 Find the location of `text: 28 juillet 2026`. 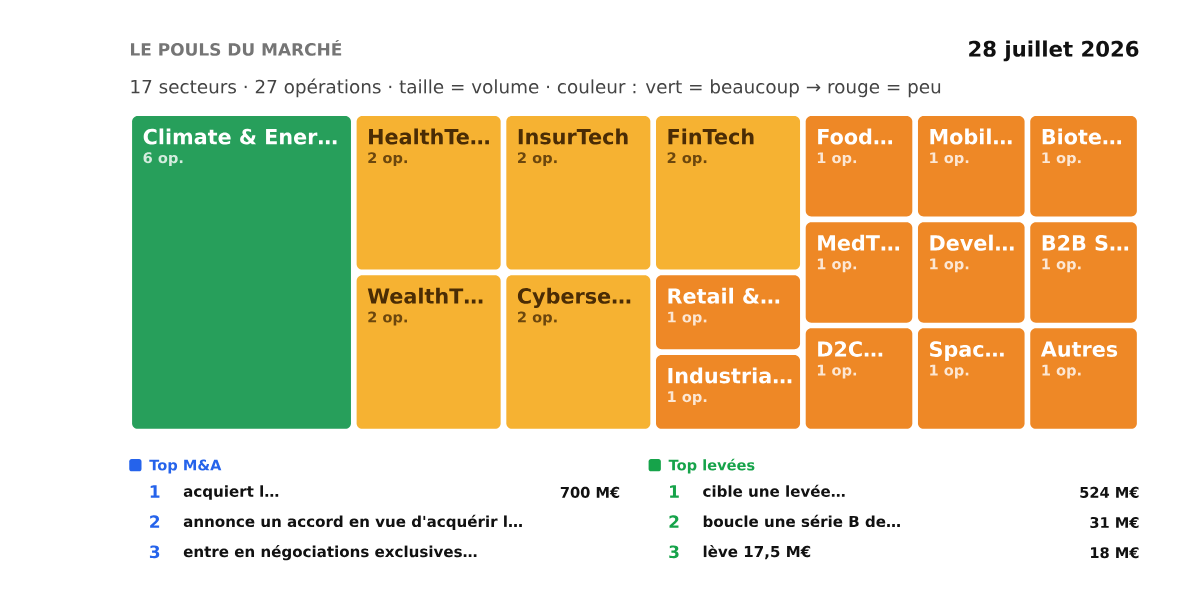

text: 28 juillet 2026 is located at coordinates (1054, 51).